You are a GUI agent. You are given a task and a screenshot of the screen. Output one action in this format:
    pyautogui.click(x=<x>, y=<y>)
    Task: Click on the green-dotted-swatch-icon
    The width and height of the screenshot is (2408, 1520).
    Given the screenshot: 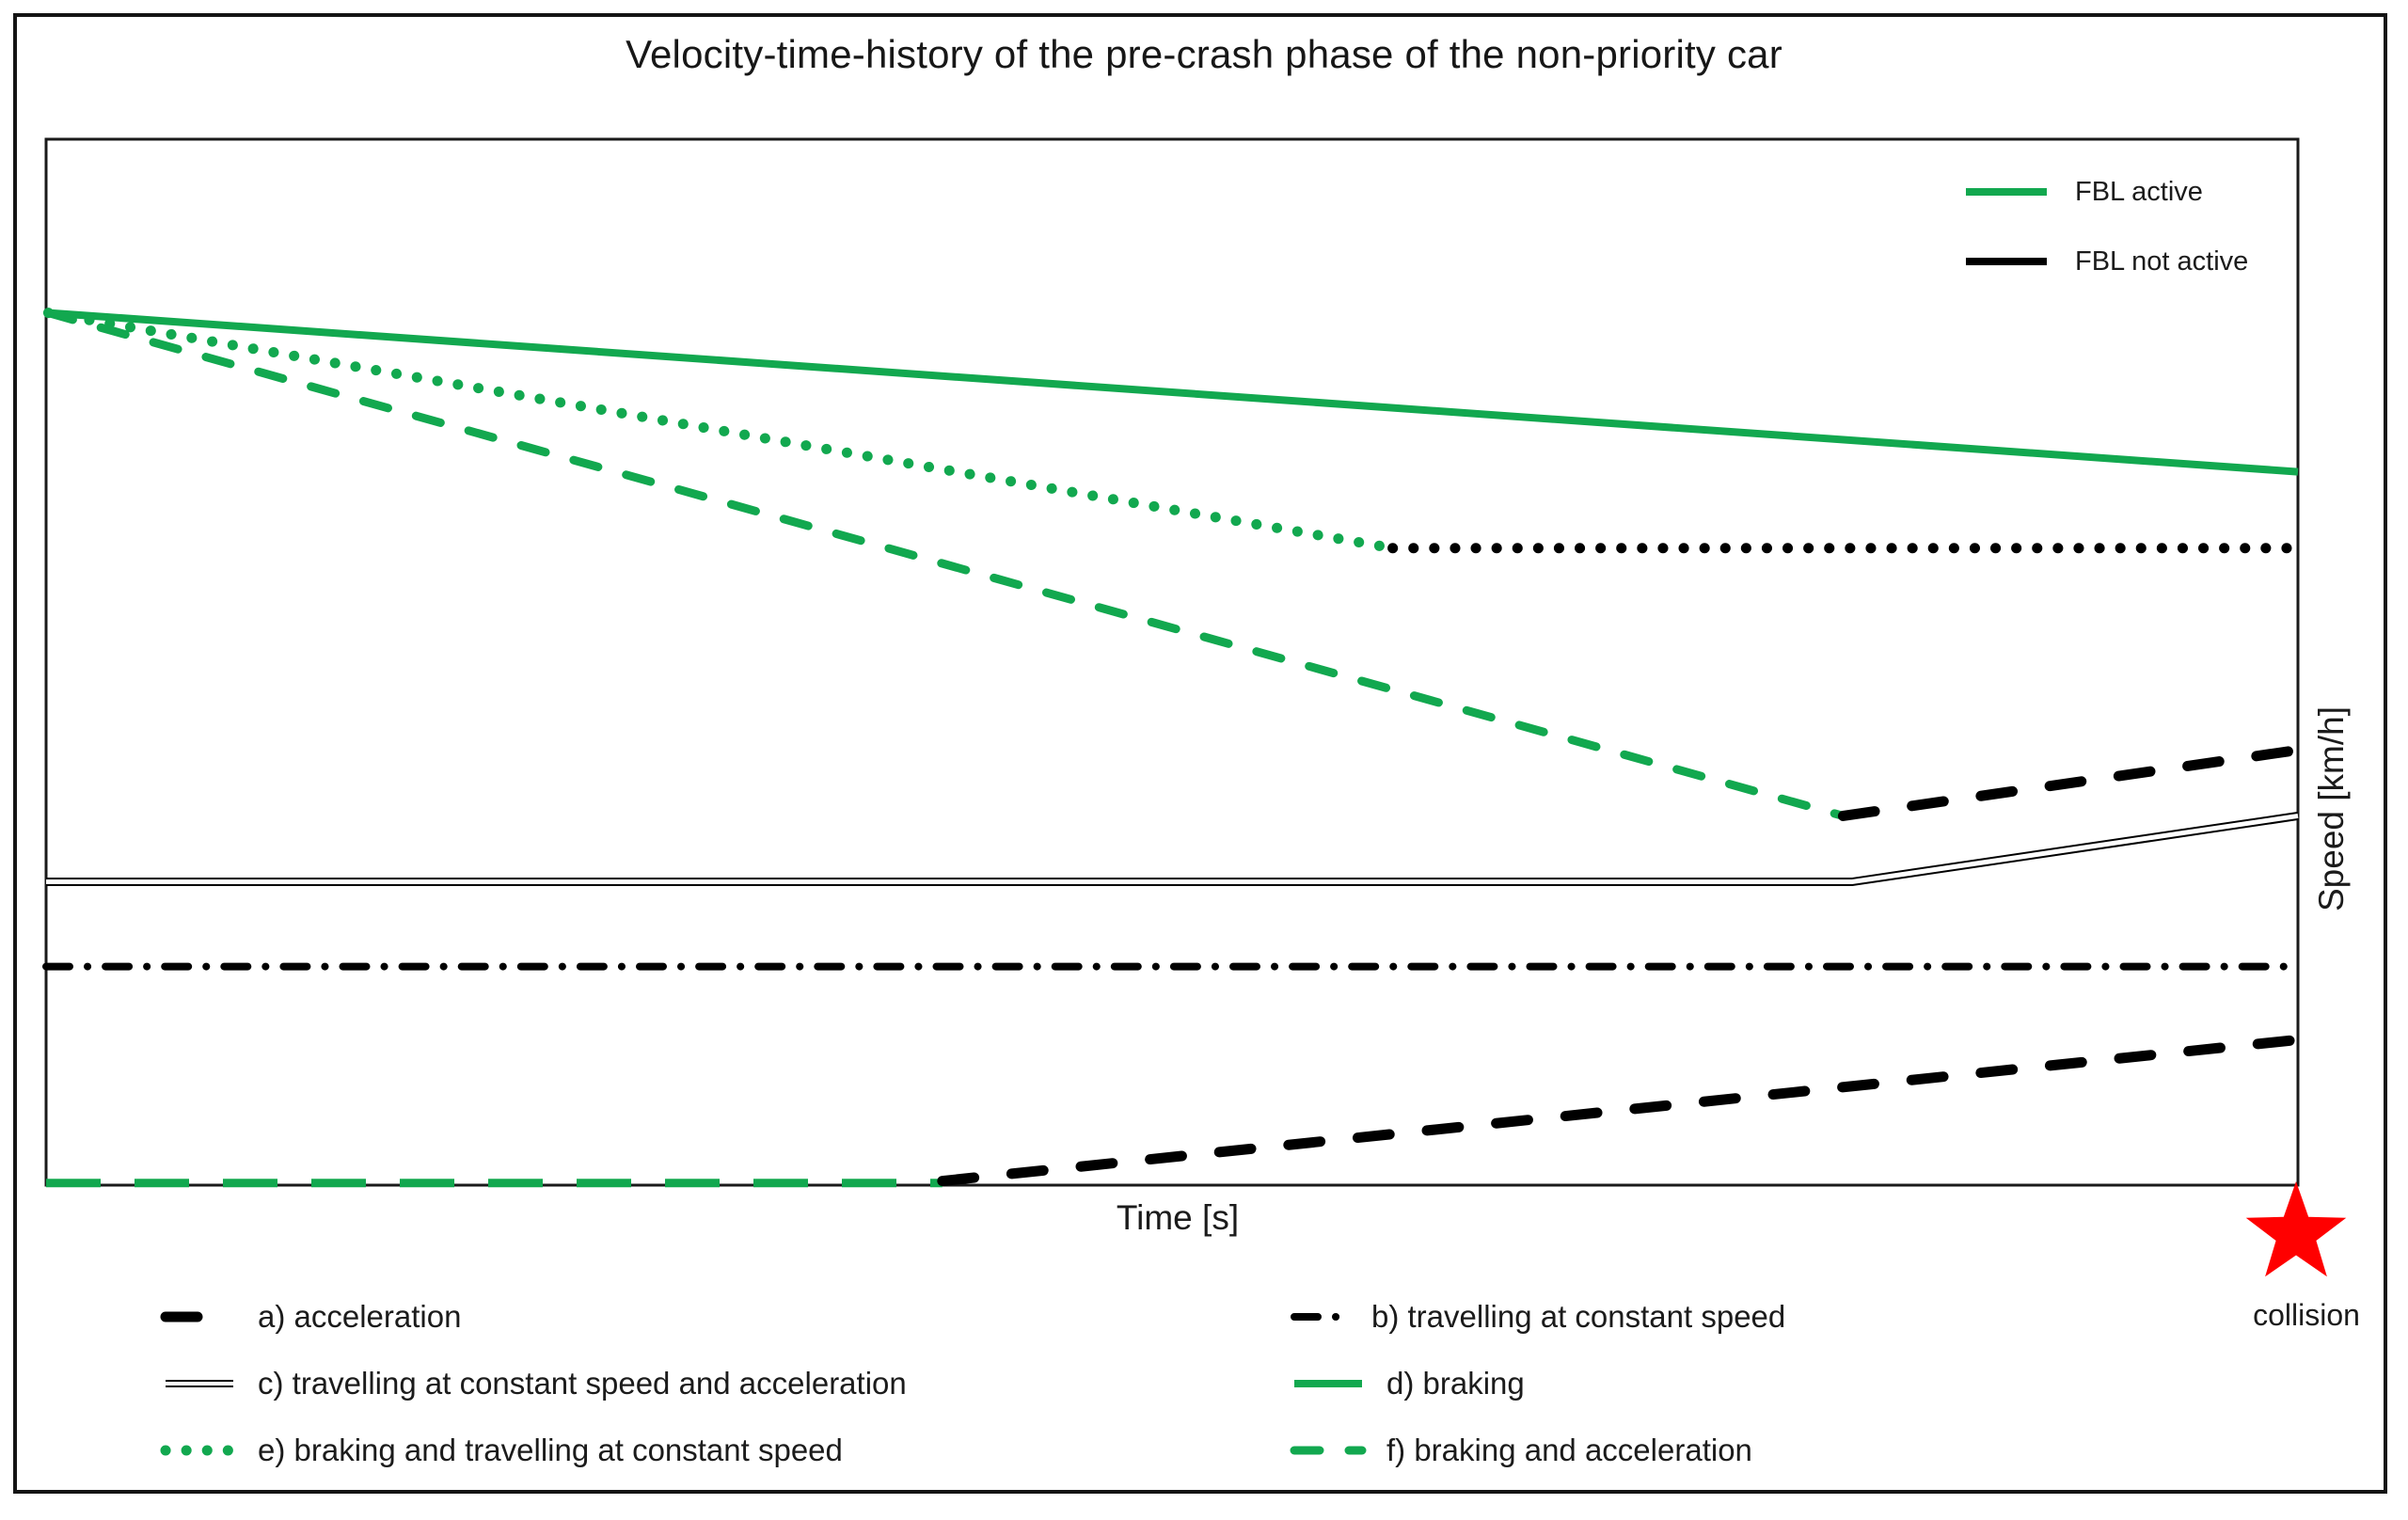 What is the action you would take?
    pyautogui.click(x=200, y=1450)
    